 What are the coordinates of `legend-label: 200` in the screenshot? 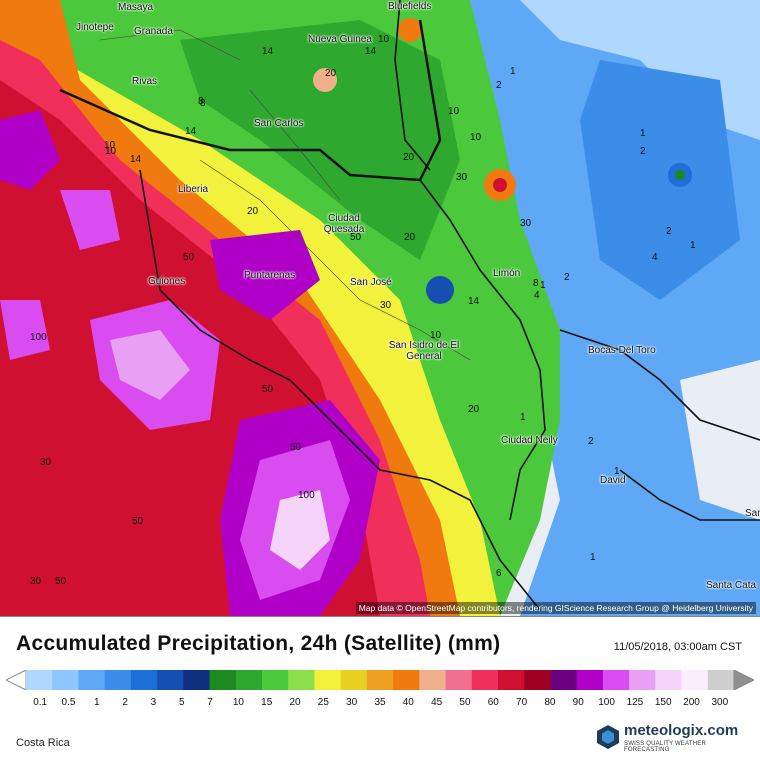 It's located at (691, 702).